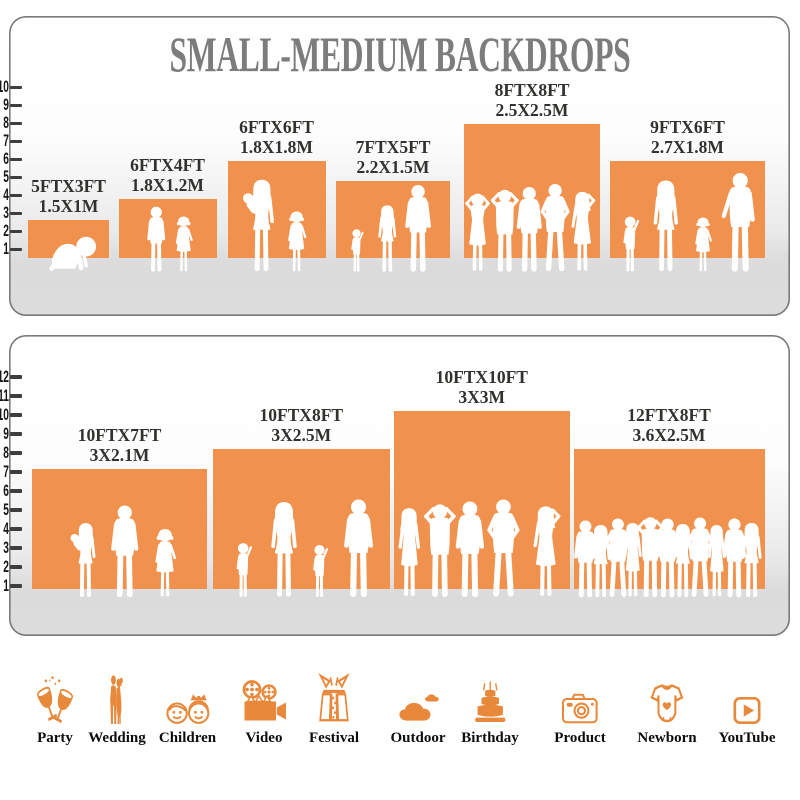 The height and width of the screenshot is (800, 800). I want to click on category-product: Product, so click(580, 703).